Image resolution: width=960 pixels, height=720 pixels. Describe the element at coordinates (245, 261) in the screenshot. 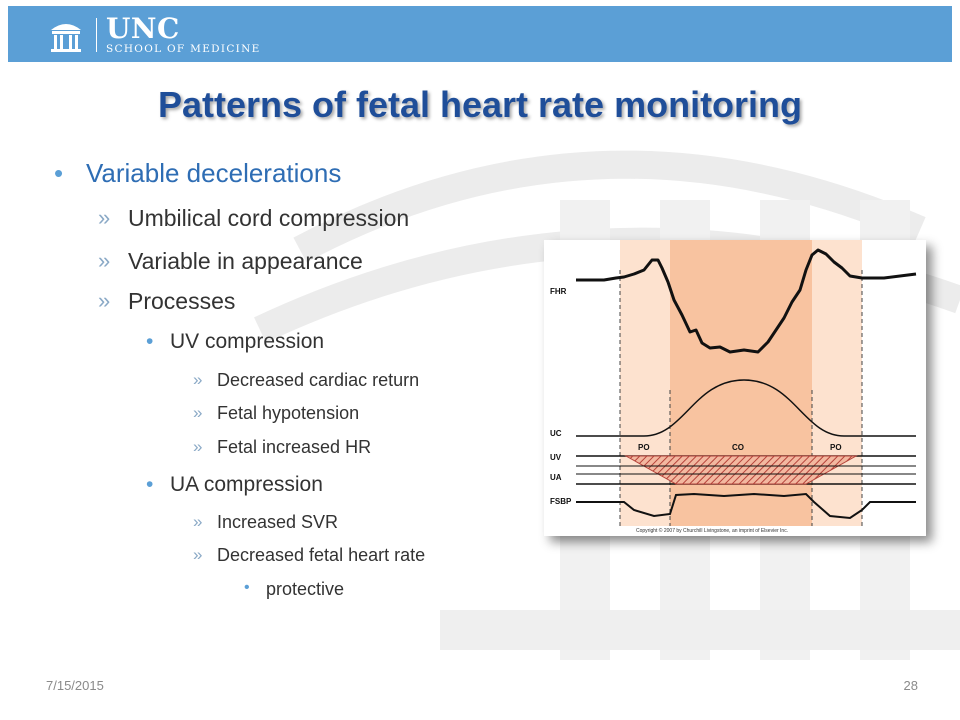

I see `bullet-text: Variable in appearance` at that location.